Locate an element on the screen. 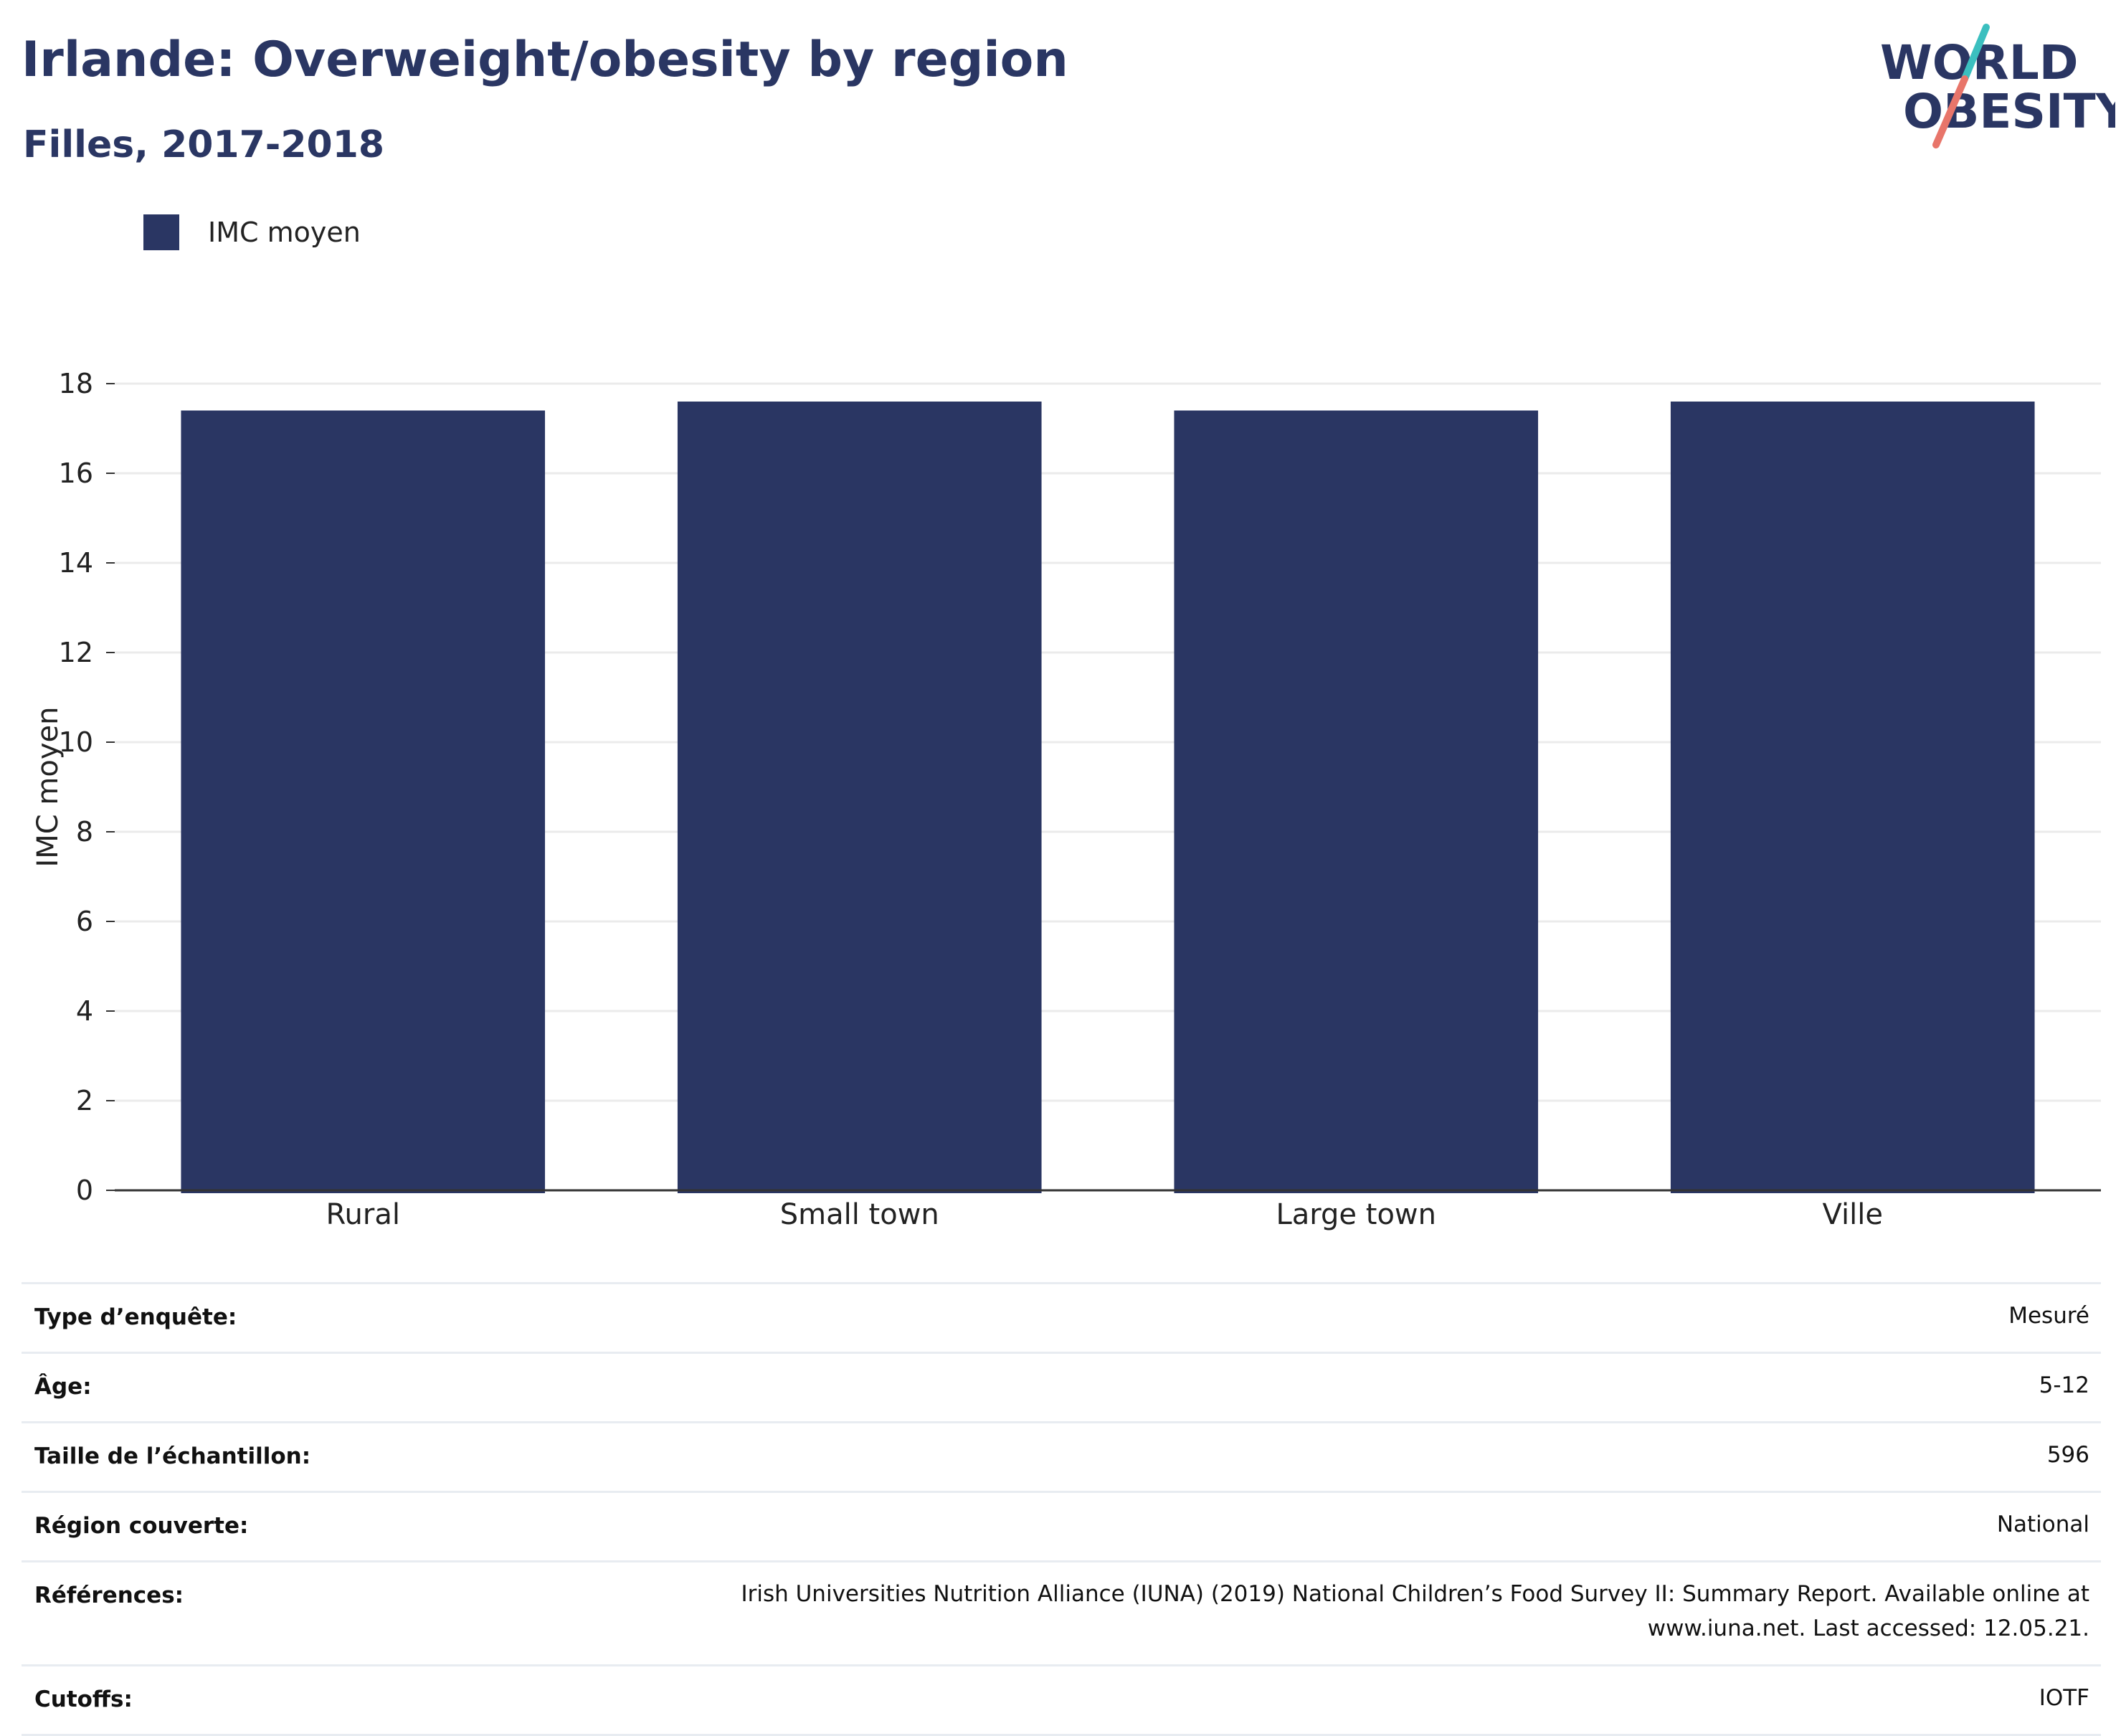 The width and height of the screenshot is (2121, 1736). logo-slash-teal is located at coordinates (1975, 53).